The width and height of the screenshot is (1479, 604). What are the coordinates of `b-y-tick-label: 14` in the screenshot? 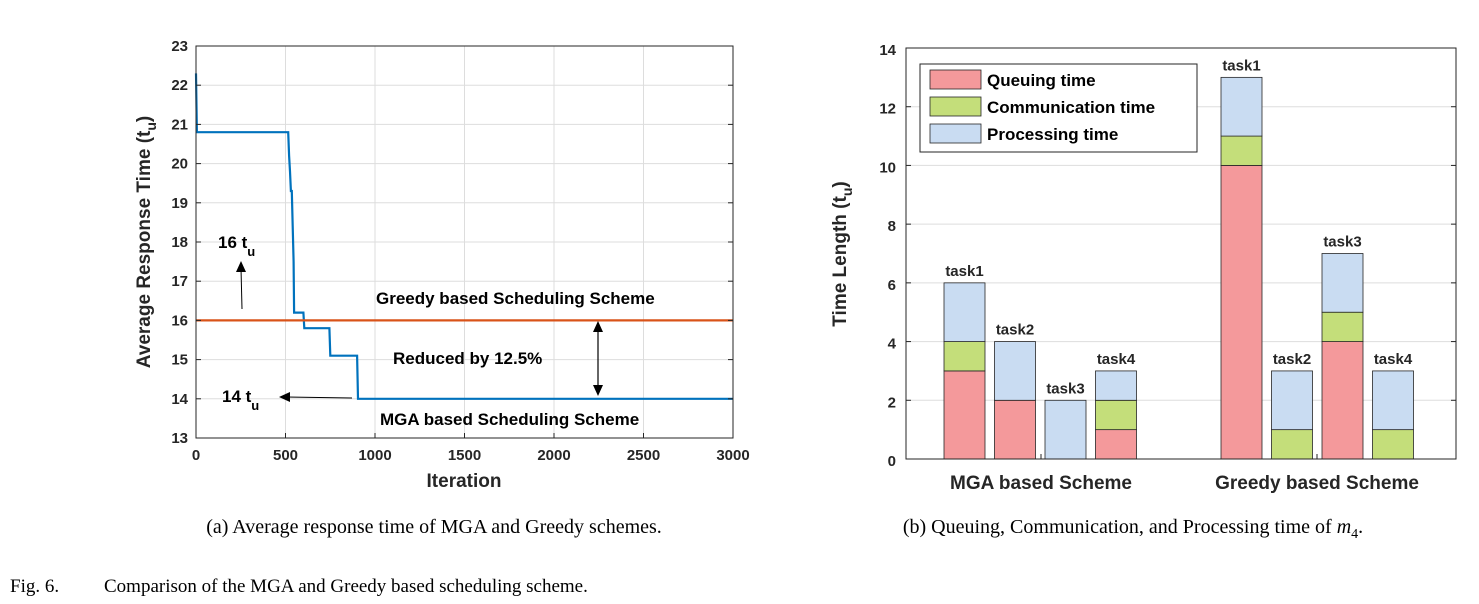 It's located at (887, 50).